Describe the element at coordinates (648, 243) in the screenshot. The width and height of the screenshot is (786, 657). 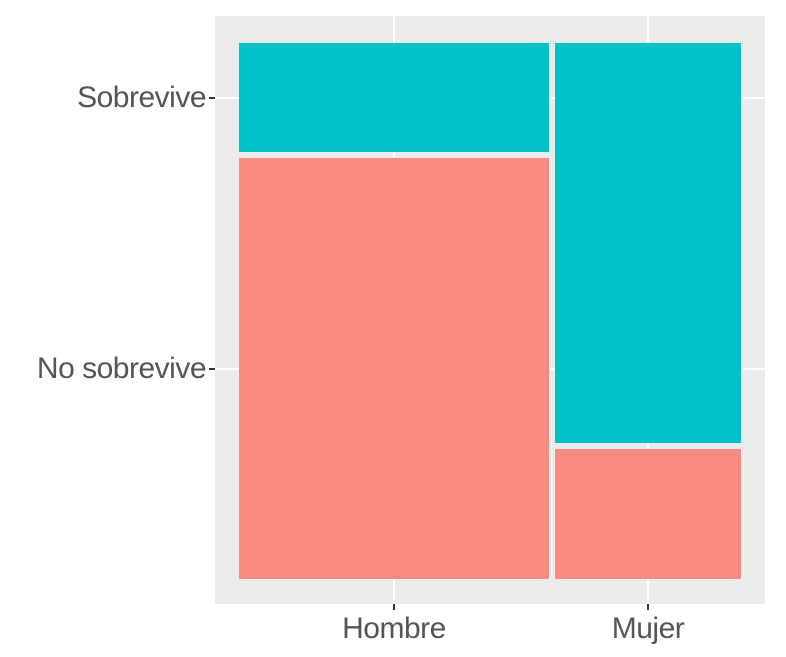
I see `cell-mujer-sobrevive` at that location.